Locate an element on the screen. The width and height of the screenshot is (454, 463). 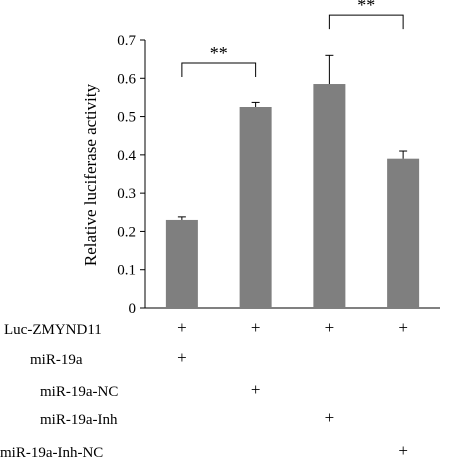
condition-label: miR-19a-Inh is located at coordinates (79, 420).